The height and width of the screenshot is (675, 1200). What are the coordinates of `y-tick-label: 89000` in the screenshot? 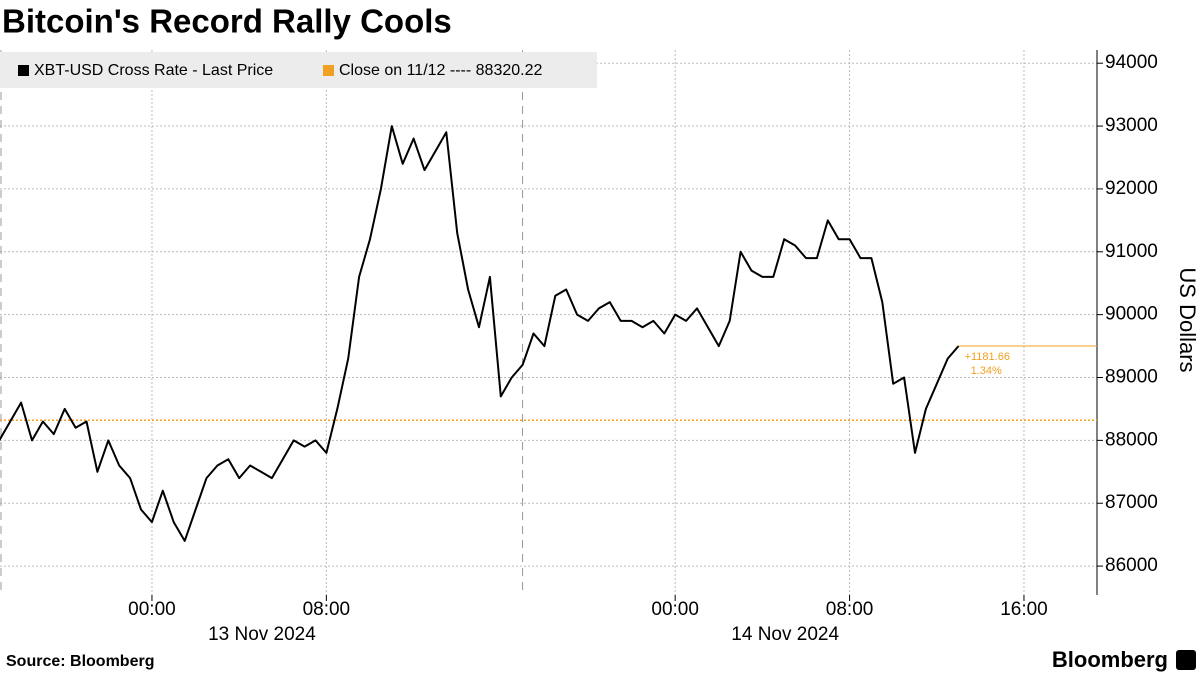 It's located at (1131, 377).